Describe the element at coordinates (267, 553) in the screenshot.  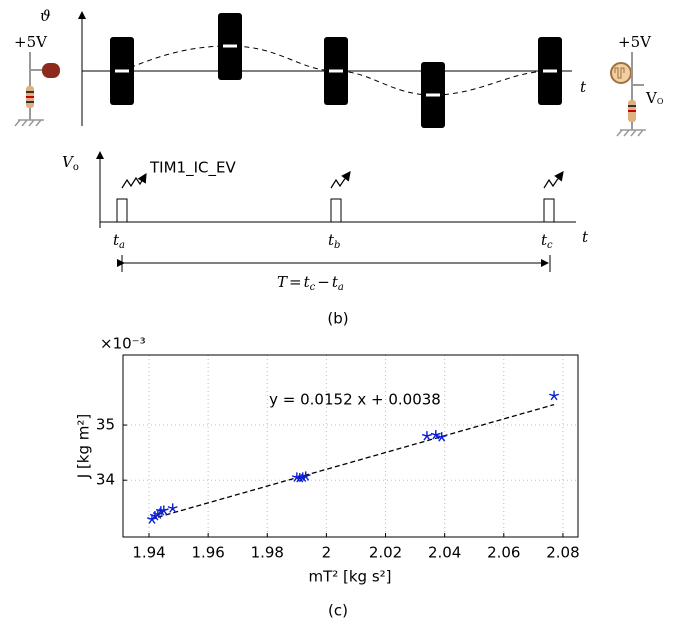
I see `x-tick-label: 1.98` at that location.